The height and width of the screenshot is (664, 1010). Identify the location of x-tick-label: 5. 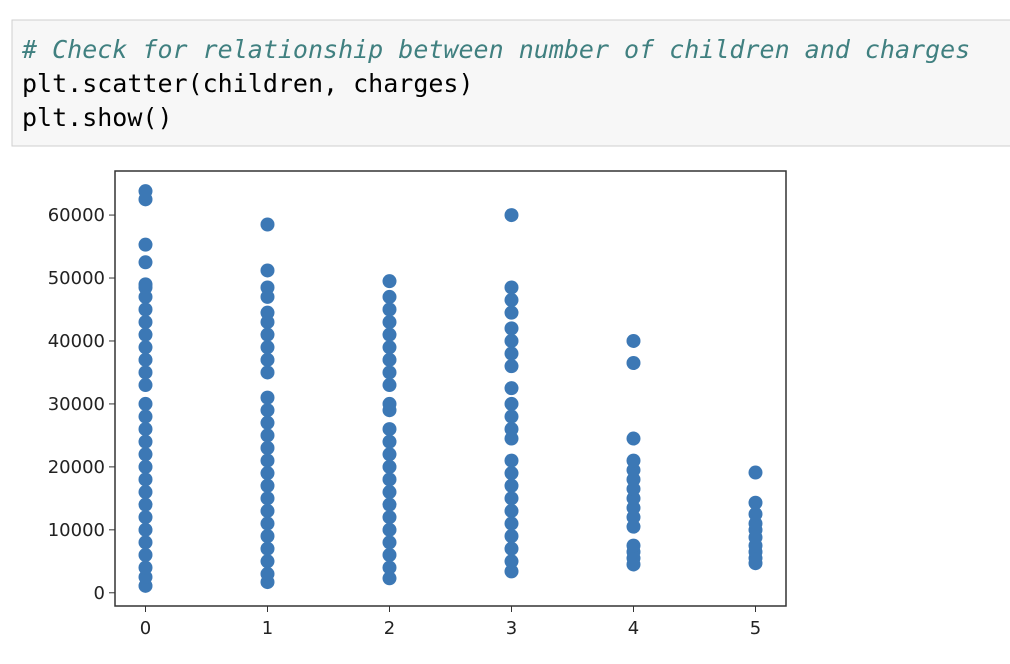
(755, 628).